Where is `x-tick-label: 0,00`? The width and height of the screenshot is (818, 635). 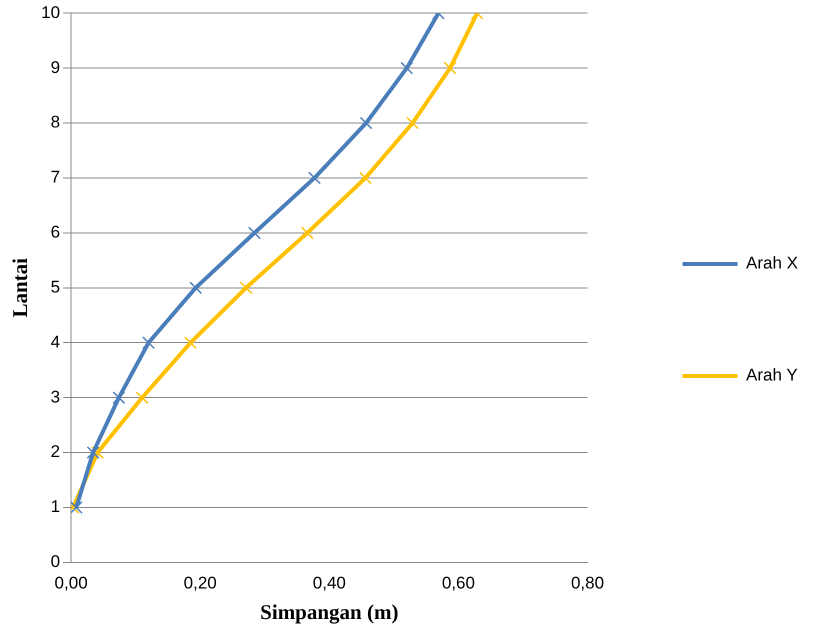
x-tick-label: 0,00 is located at coordinates (71, 582).